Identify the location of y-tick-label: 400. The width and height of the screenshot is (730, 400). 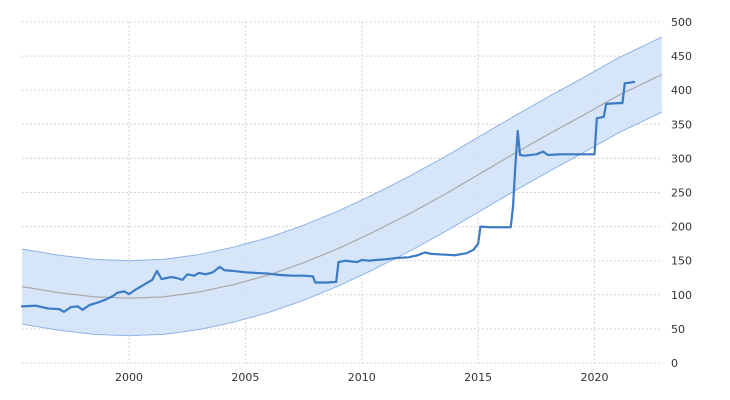
(681, 90).